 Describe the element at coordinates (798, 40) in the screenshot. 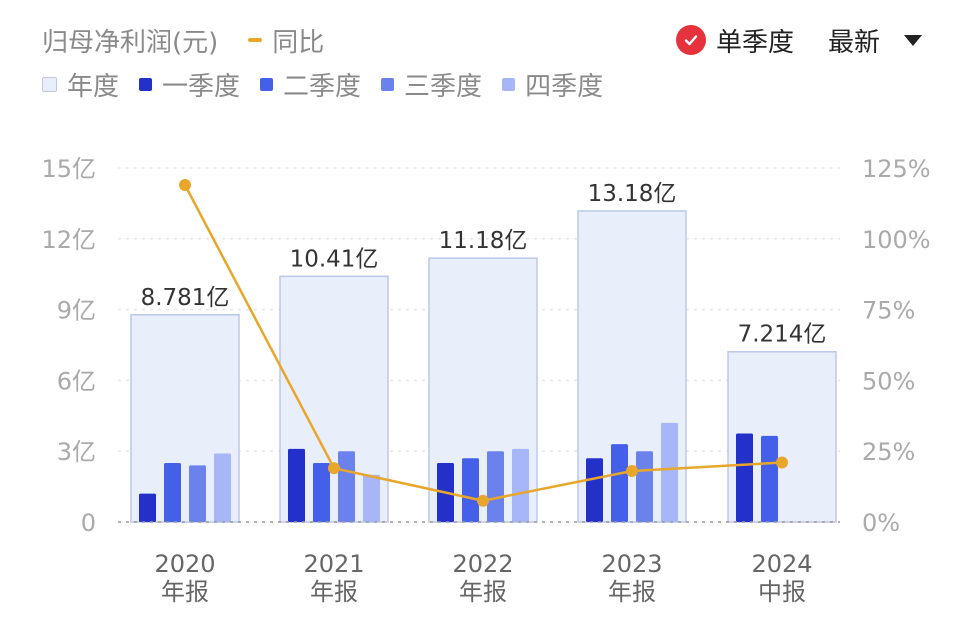

I see `chart-controls: 单季度 最新` at that location.